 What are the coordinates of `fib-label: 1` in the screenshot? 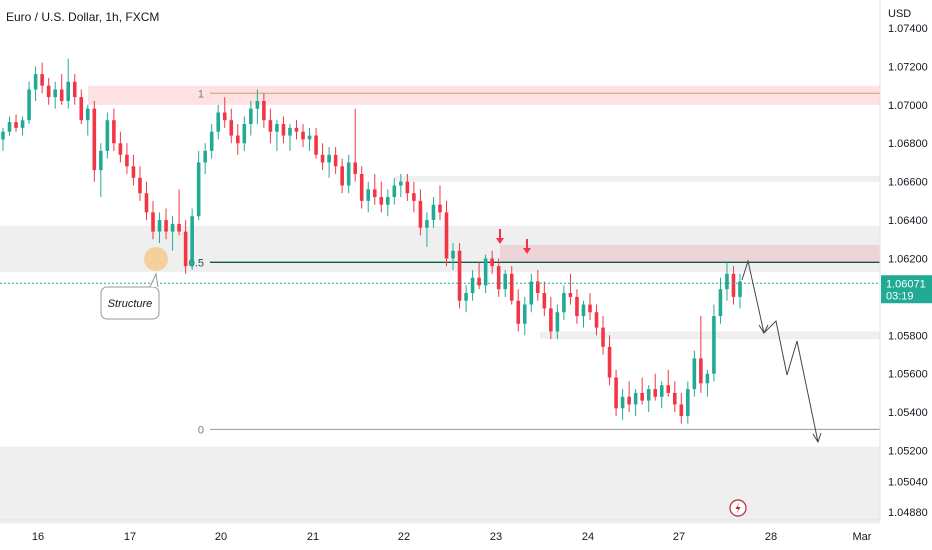 It's located at (201, 94).